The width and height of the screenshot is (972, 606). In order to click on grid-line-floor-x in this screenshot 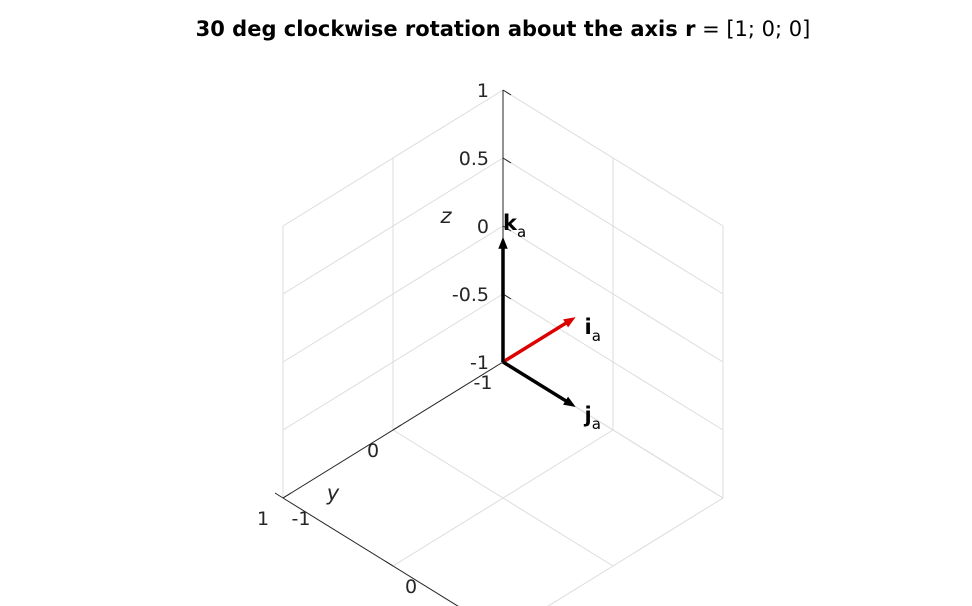, I will do `click(635, 551)`.